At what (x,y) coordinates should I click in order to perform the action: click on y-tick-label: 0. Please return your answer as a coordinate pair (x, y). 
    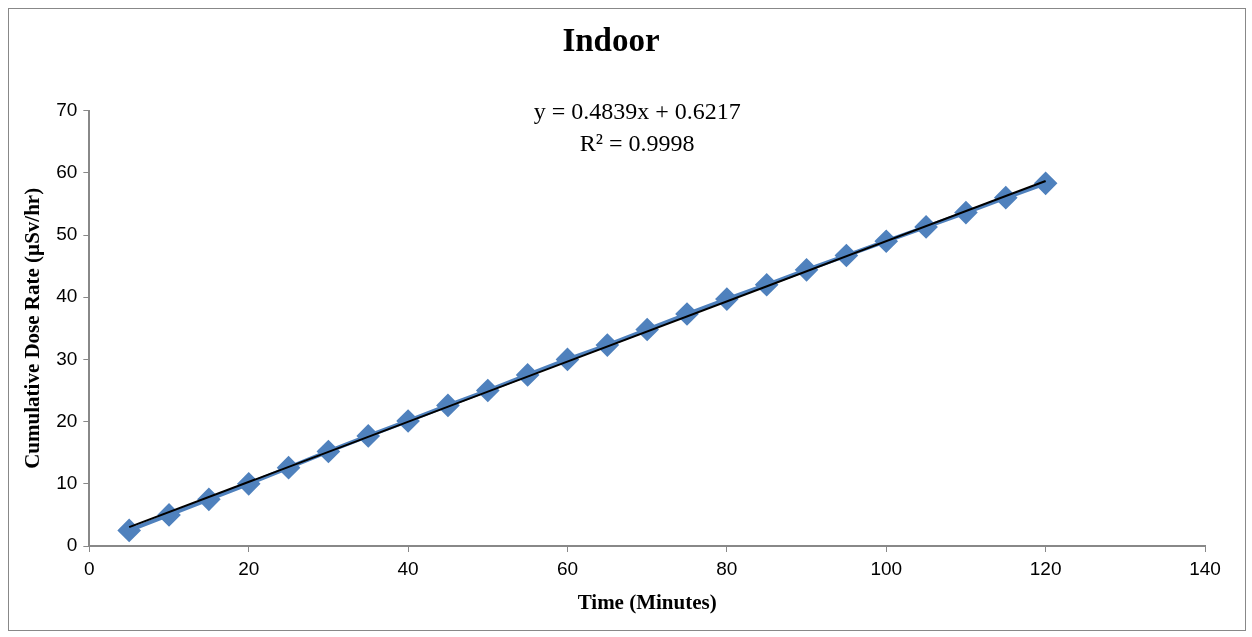
    Looking at the image, I should click on (72, 545).